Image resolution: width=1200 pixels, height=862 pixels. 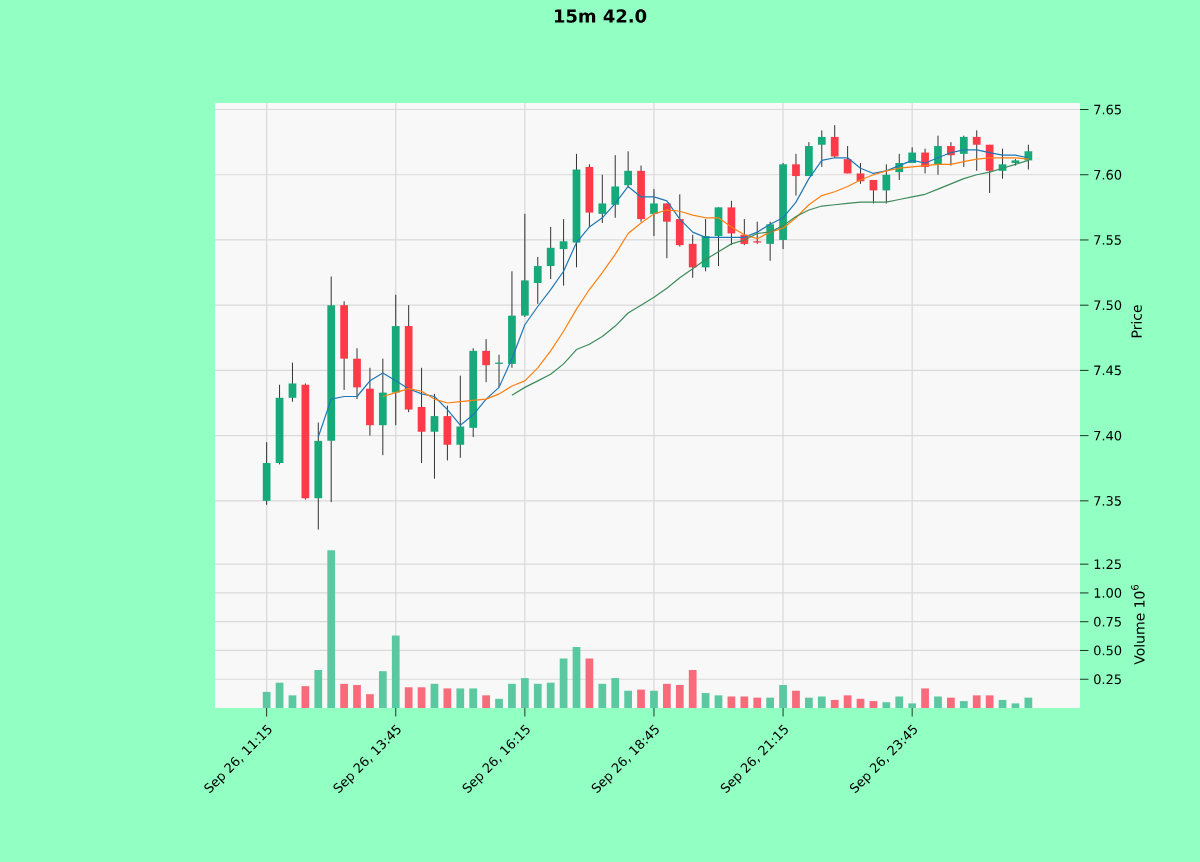 What do you see at coordinates (1107, 564) in the screenshot?
I see `y-tick-label: 1.25` at bounding box center [1107, 564].